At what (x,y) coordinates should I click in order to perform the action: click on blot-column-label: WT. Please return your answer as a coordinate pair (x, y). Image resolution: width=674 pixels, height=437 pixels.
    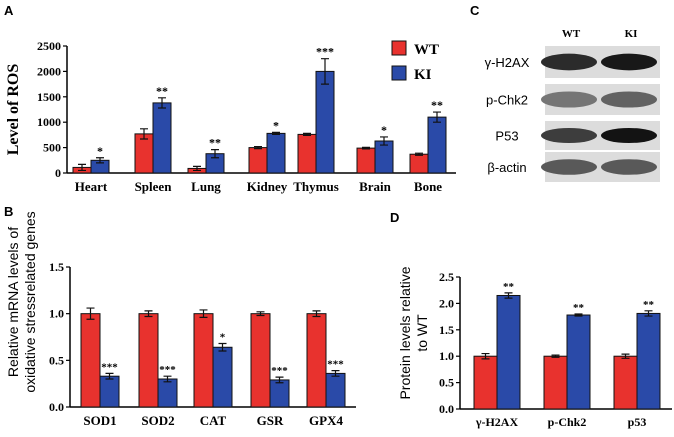
    Looking at the image, I should click on (571, 34).